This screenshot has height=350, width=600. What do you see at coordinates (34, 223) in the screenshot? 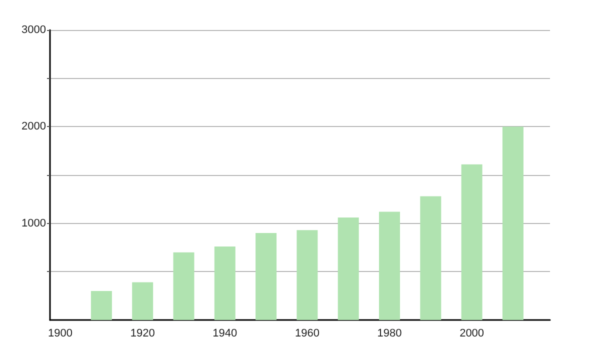
I see `y-tick-label: 1000` at bounding box center [34, 223].